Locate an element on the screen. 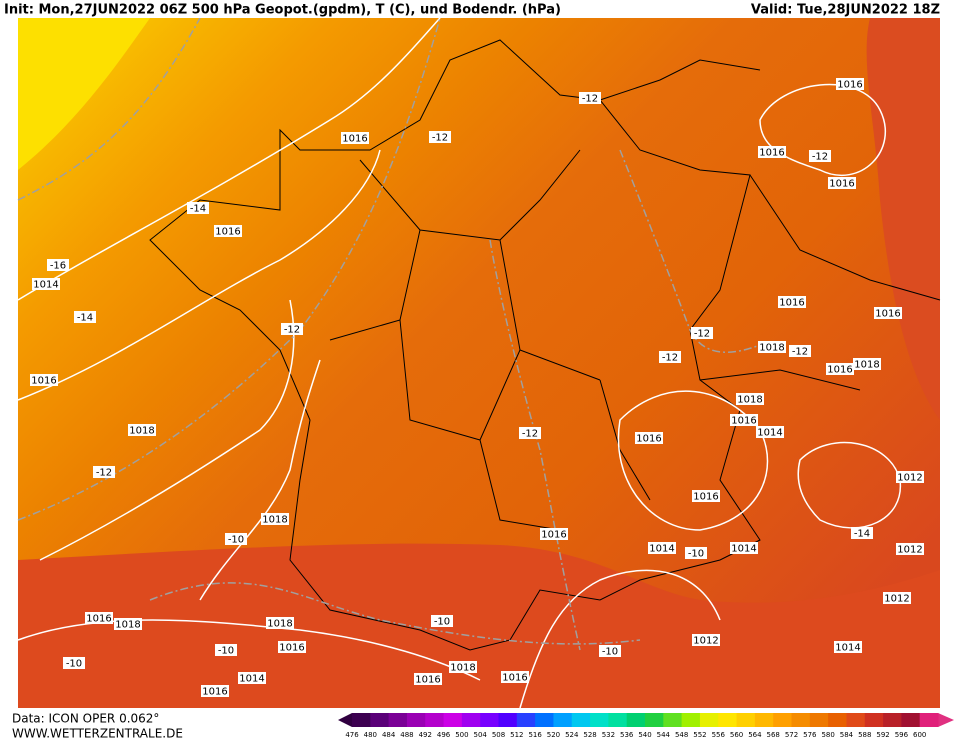 This screenshot has width=959, height=741. colorbar-label: 488 is located at coordinates (406, 735).